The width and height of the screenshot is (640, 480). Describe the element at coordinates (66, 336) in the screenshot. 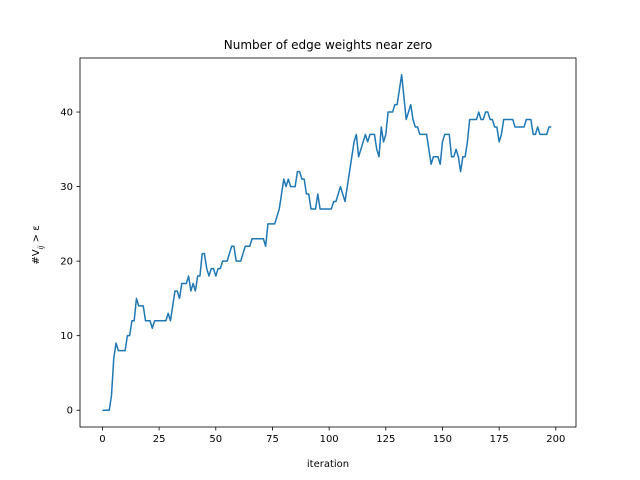

I see `y-tick-label: 10` at that location.